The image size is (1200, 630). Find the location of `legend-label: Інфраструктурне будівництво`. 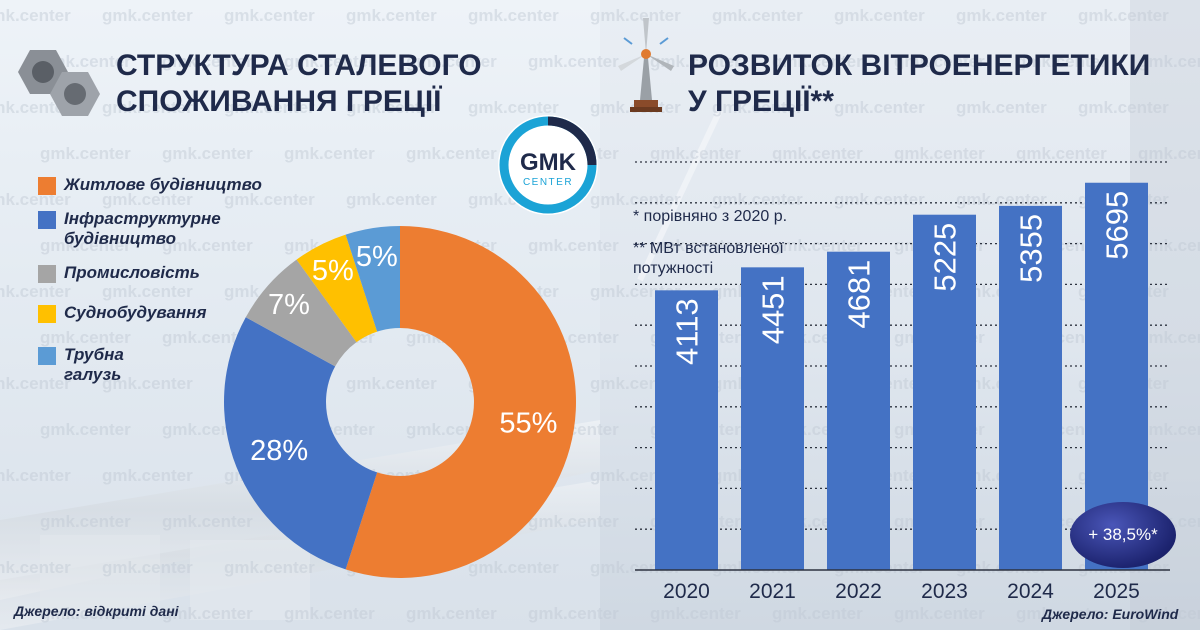

legend-label: Інфраструктурне будівництво is located at coordinates (142, 229).